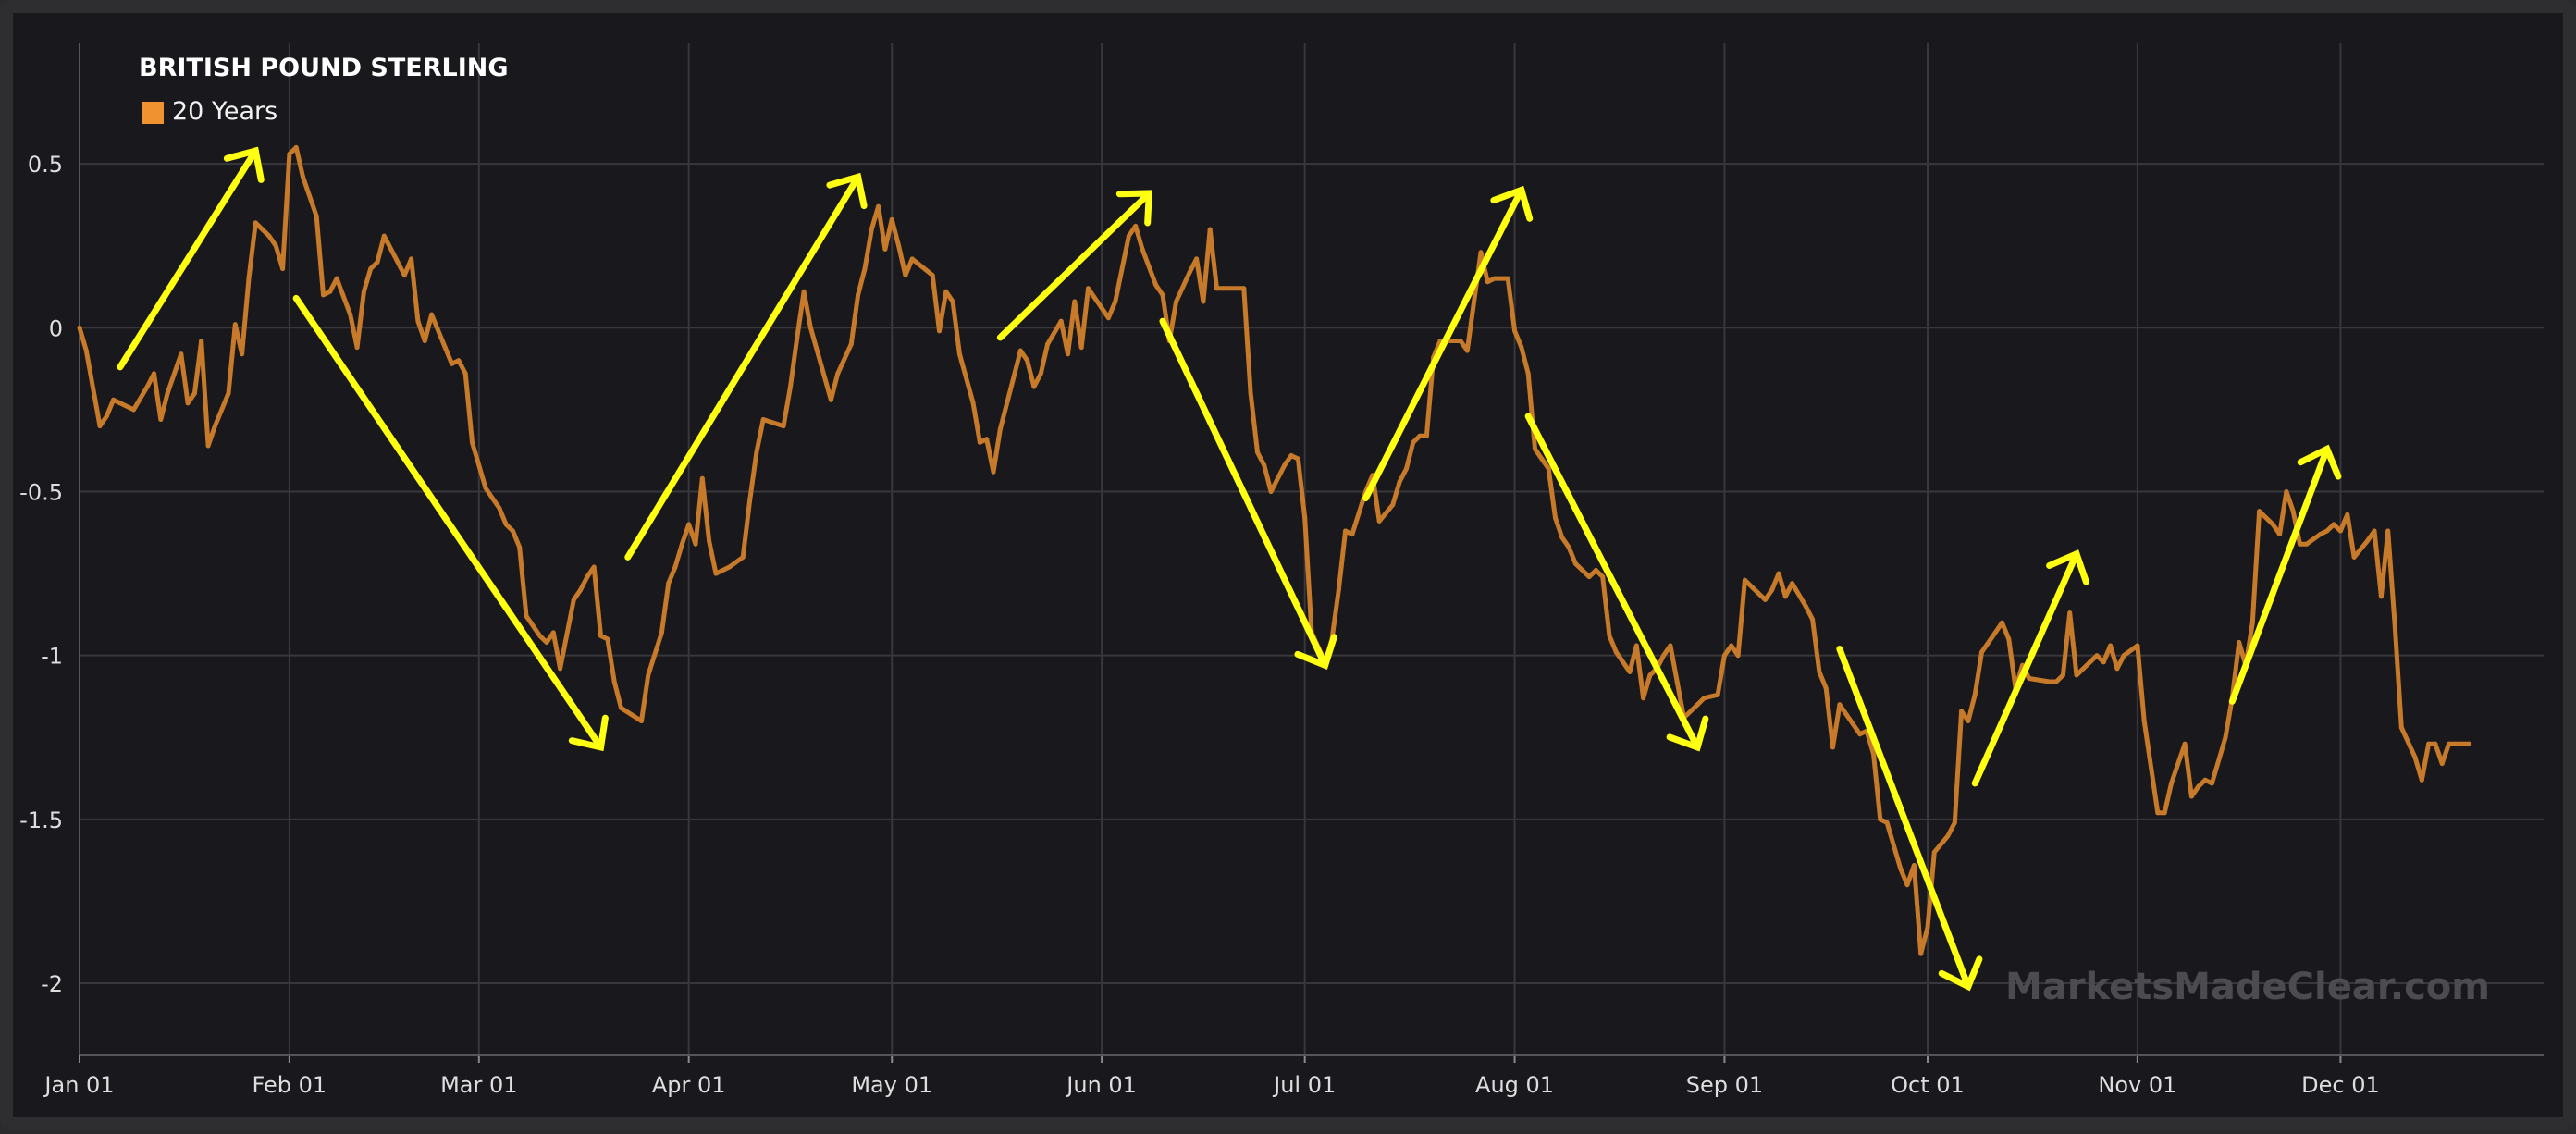  What do you see at coordinates (78, 1085) in the screenshot?
I see `x-tick-label: Jan 01` at bounding box center [78, 1085].